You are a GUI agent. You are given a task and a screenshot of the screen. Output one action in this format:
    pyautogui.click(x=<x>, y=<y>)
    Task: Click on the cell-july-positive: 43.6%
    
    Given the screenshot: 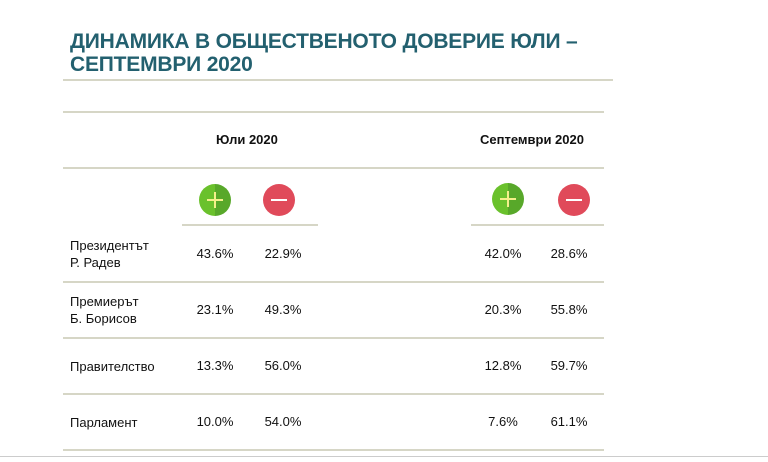 What is the action you would take?
    pyautogui.click(x=215, y=253)
    